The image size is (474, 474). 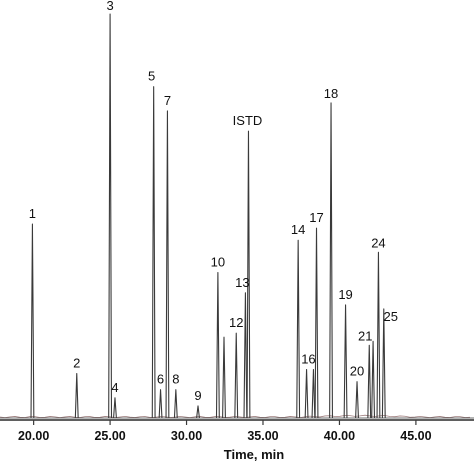 What do you see at coordinates (197, 395) in the screenshot?
I see `peak-label-9: 9` at bounding box center [197, 395].